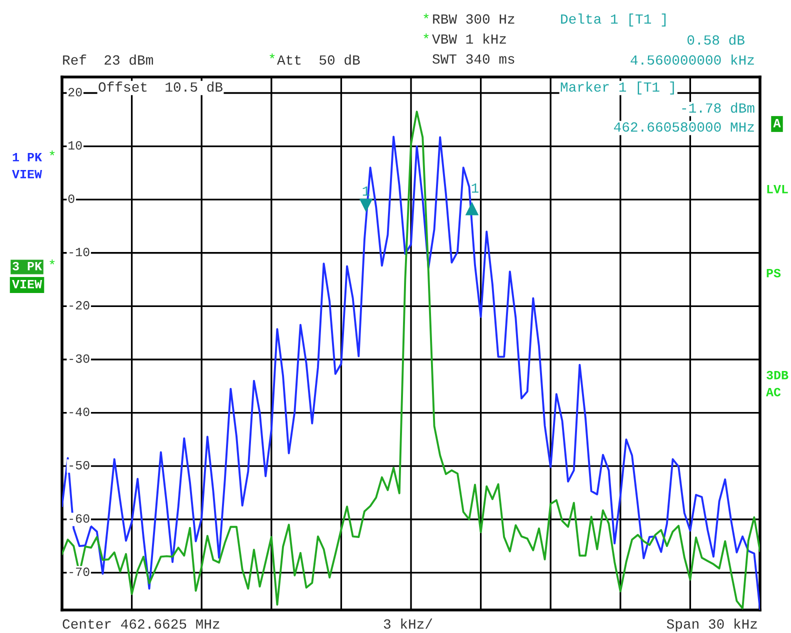  I want to click on text: 3 kHz/, so click(408, 623).